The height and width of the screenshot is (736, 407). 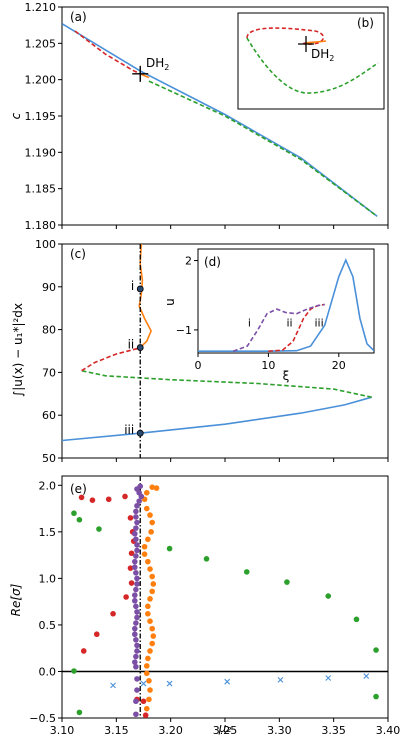 What do you see at coordinates (49, 372) in the screenshot?
I see `panel-c-ytick-label: 70` at bounding box center [49, 372].